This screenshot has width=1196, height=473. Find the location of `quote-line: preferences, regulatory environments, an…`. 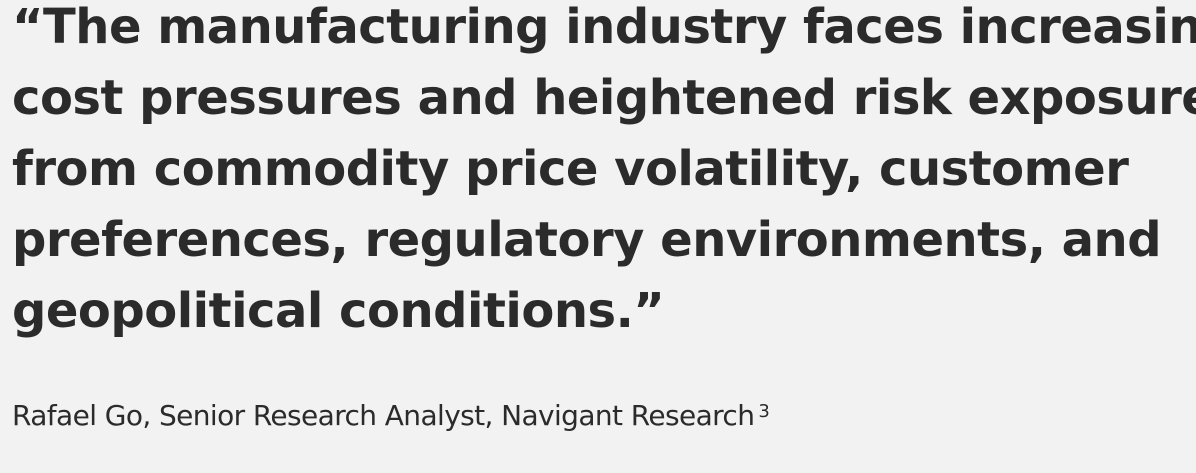

quote-line: preferences, regulatory environments, an… is located at coordinates (587, 240).